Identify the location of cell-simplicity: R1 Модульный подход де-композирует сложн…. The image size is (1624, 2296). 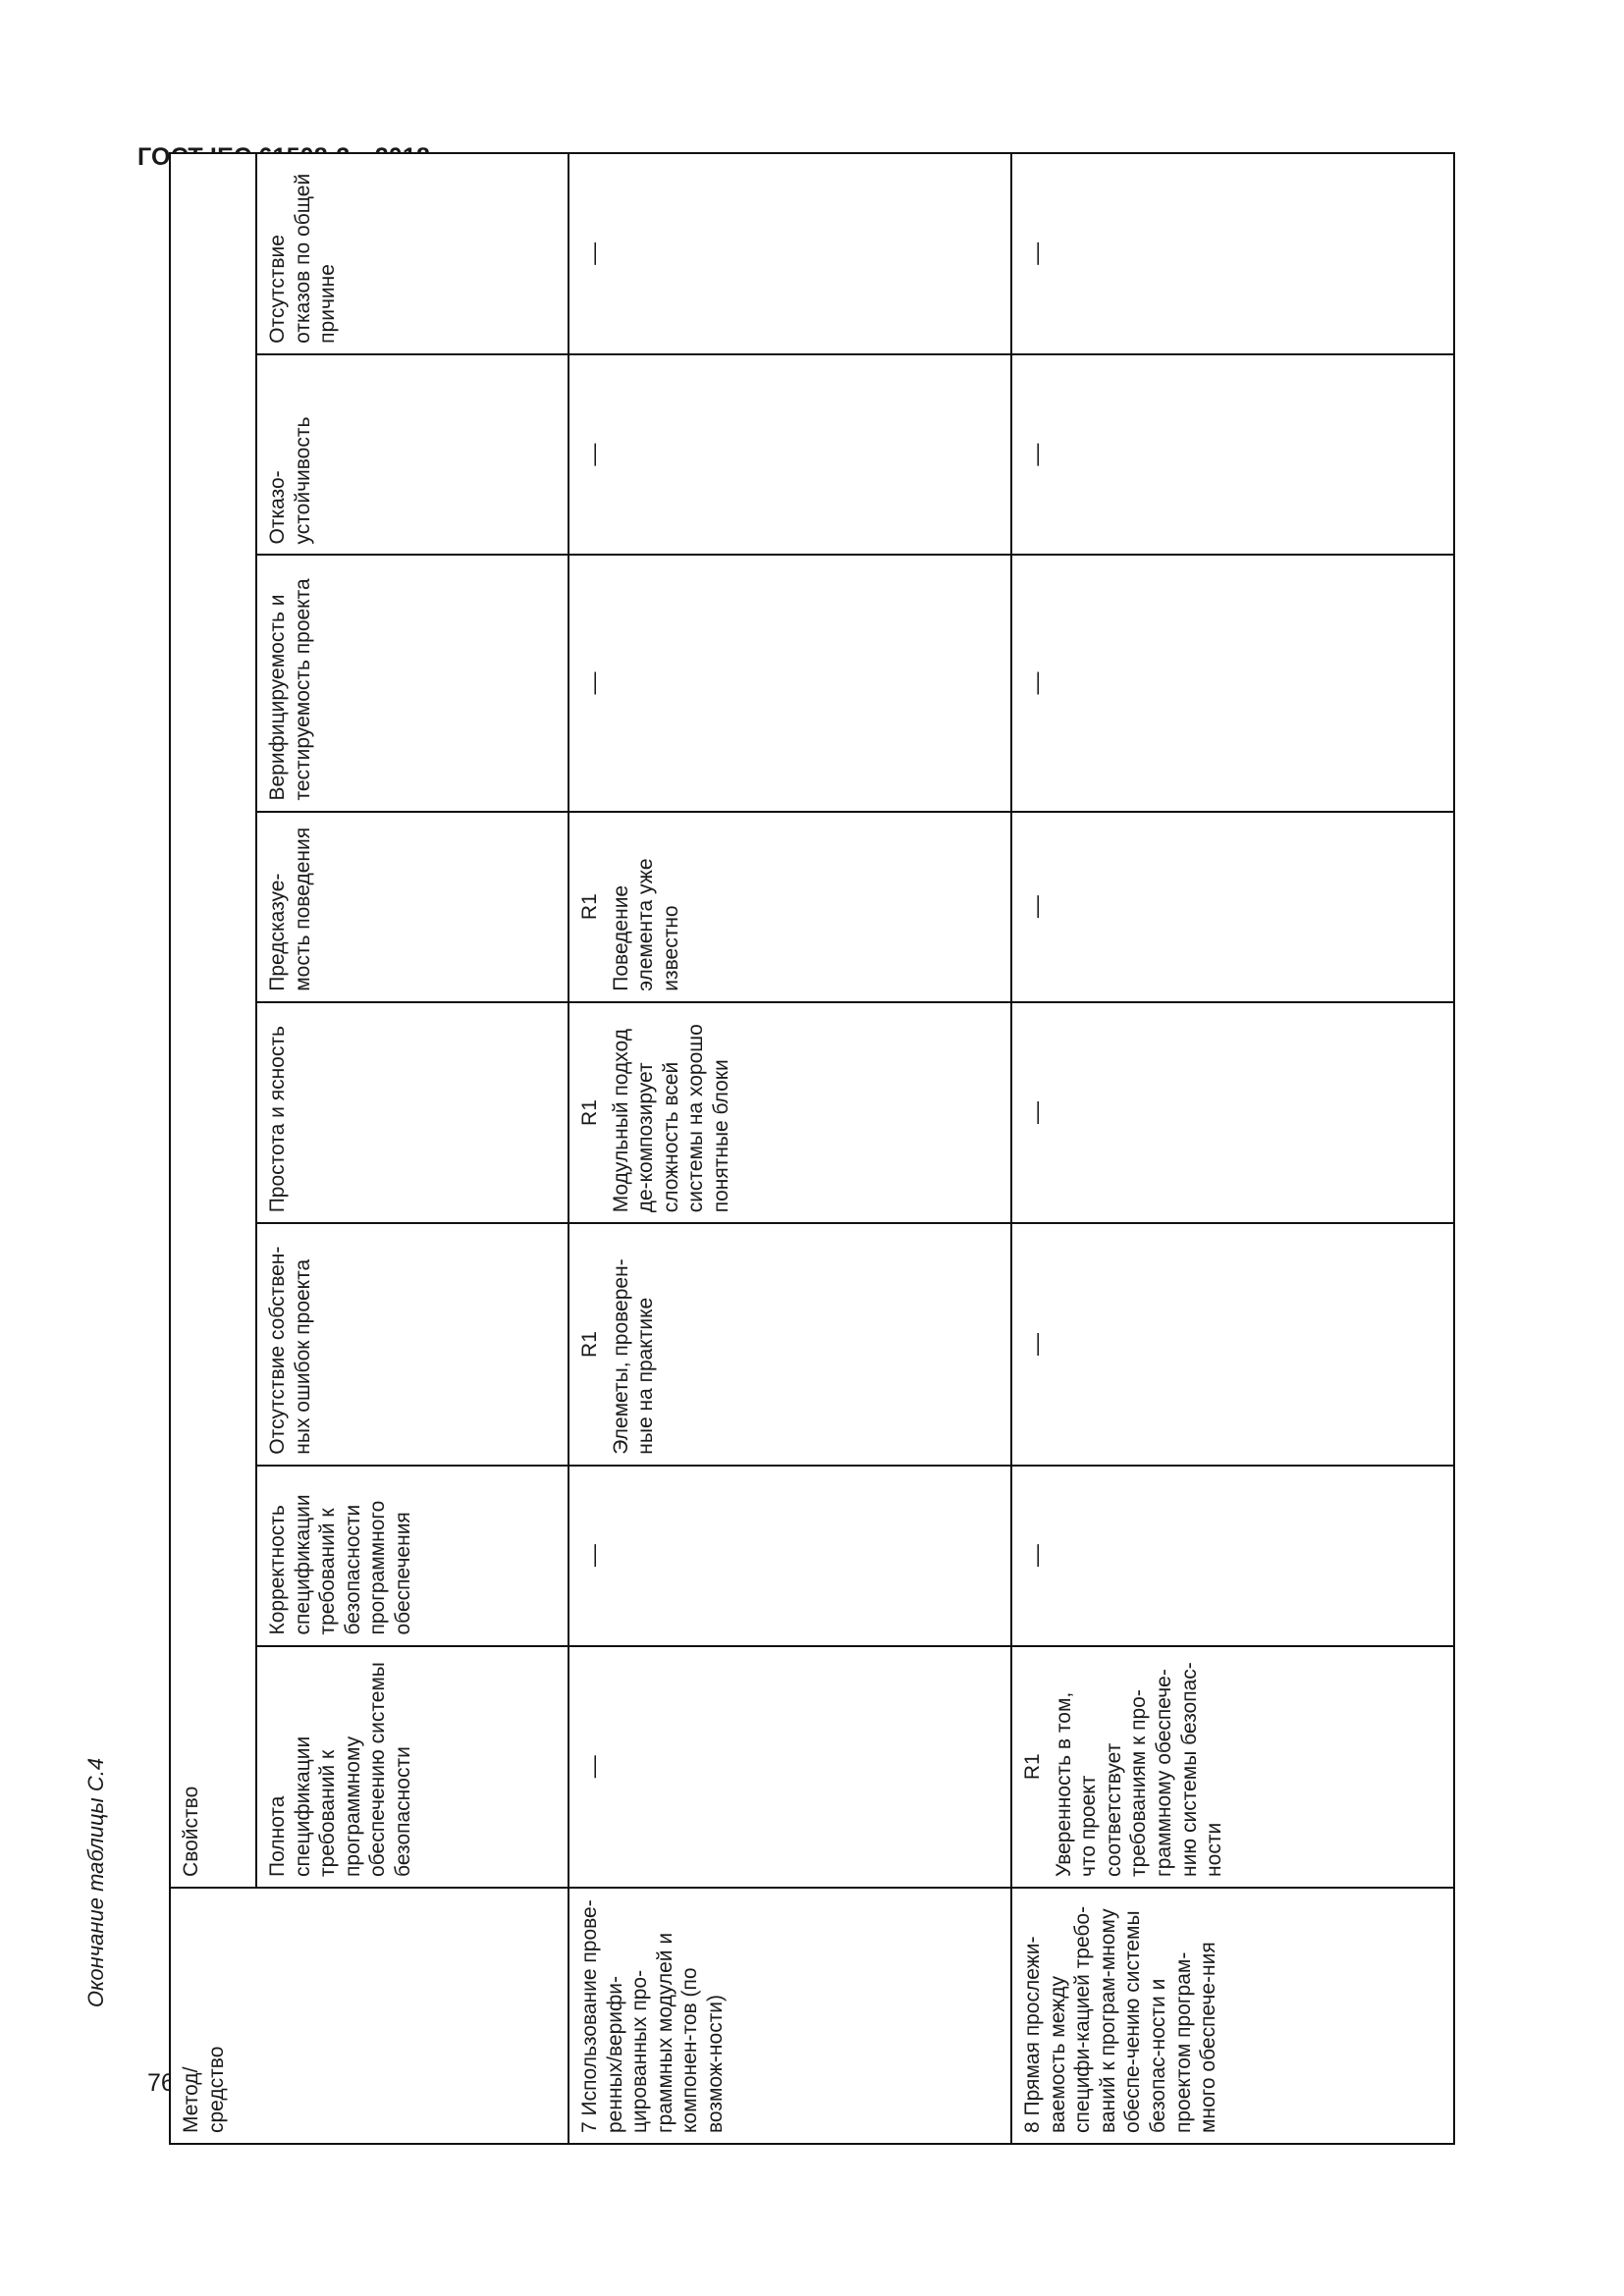
(789, 1112).